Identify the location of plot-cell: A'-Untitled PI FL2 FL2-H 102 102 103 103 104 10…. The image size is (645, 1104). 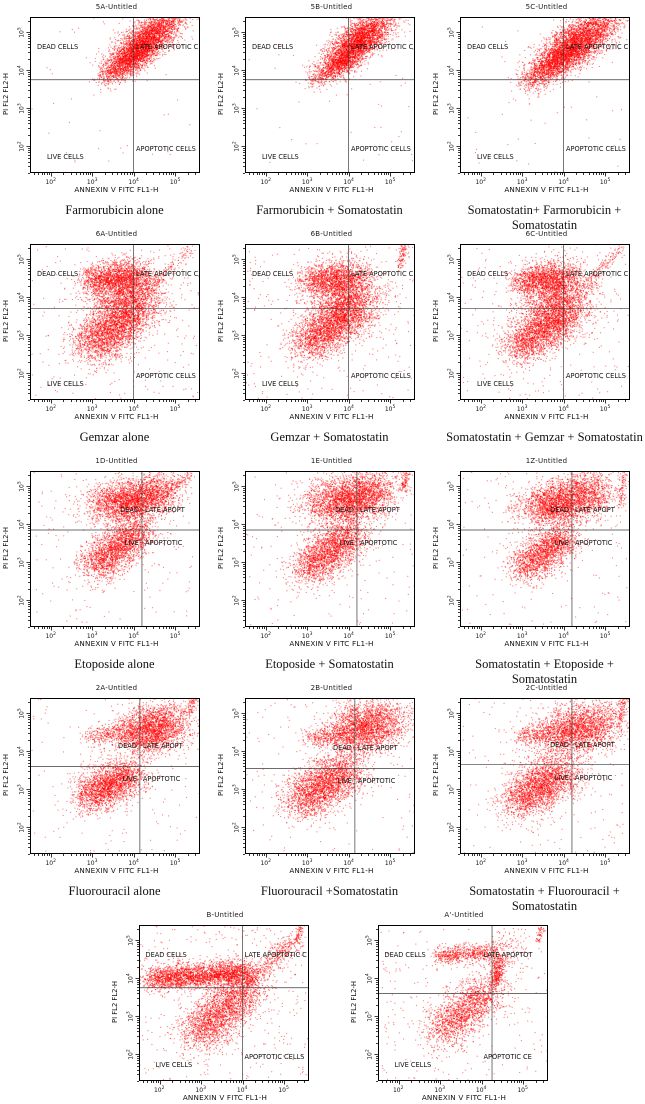
(455, 1007).